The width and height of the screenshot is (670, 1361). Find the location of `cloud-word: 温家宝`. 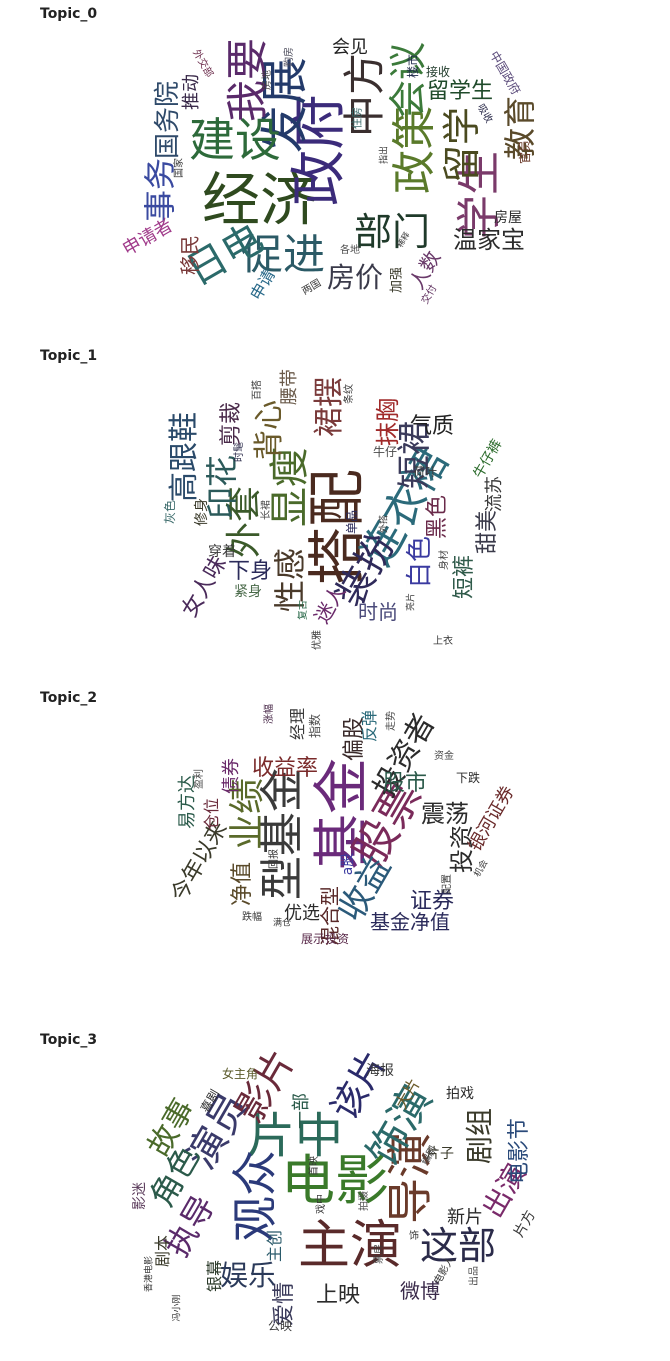

cloud-word: 温家宝 is located at coordinates (489, 240).